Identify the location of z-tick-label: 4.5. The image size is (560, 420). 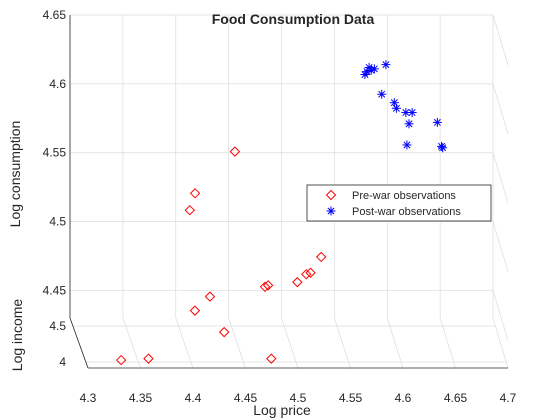
(57, 222).